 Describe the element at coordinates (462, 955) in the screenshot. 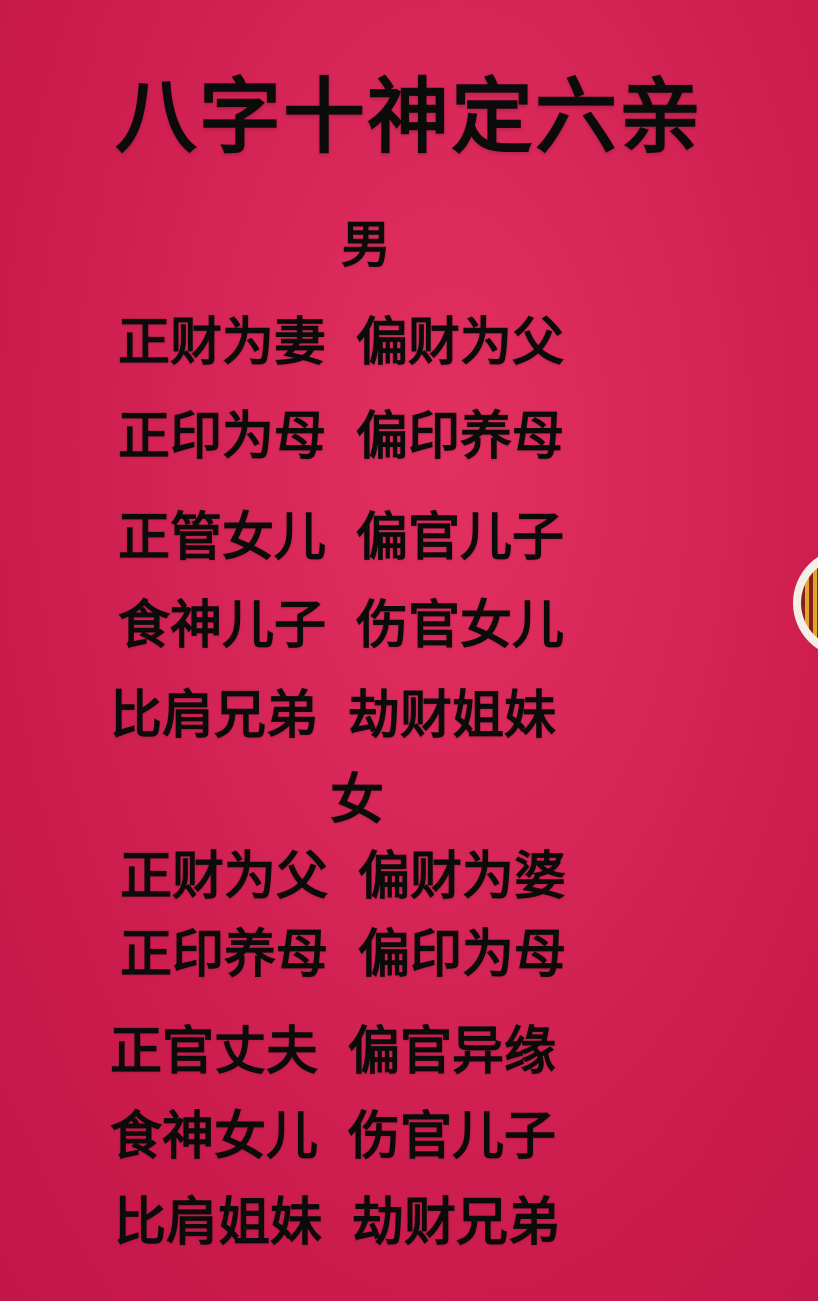

I see `female-row-2-right: 偏印为母` at that location.